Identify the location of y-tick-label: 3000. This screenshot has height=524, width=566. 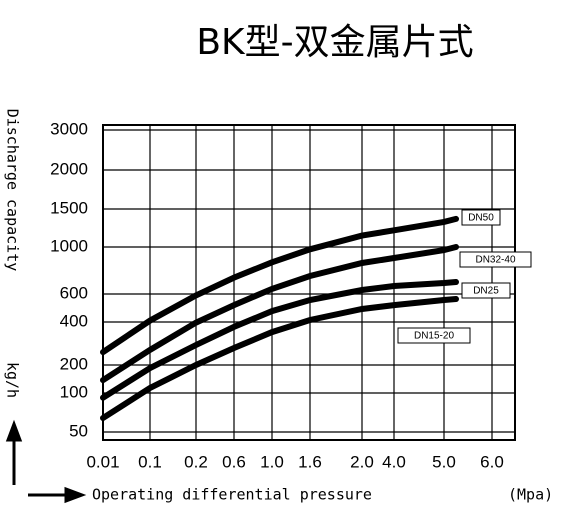
(69, 128).